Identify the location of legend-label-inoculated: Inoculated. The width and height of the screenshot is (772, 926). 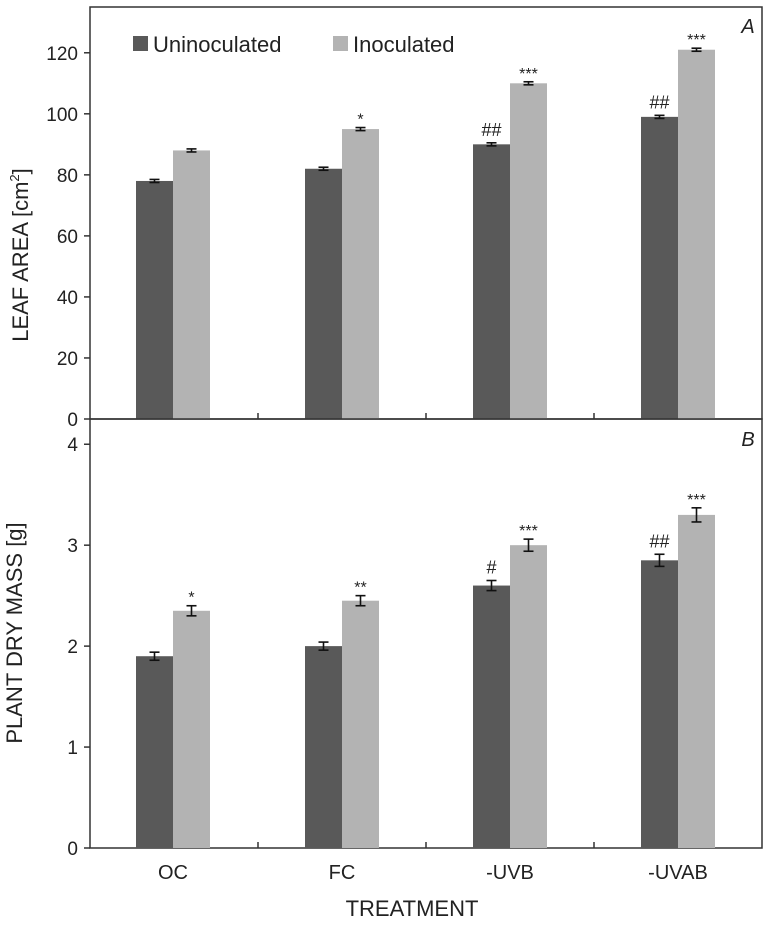
(404, 44).